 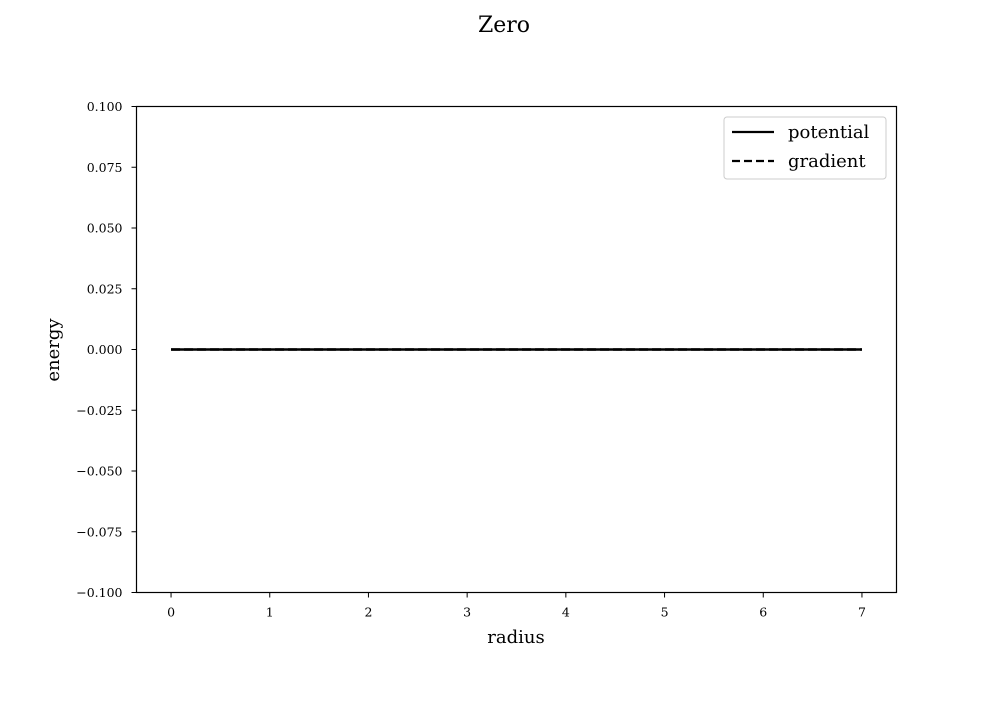 I want to click on x-tick-label: 3, so click(x=467, y=612).